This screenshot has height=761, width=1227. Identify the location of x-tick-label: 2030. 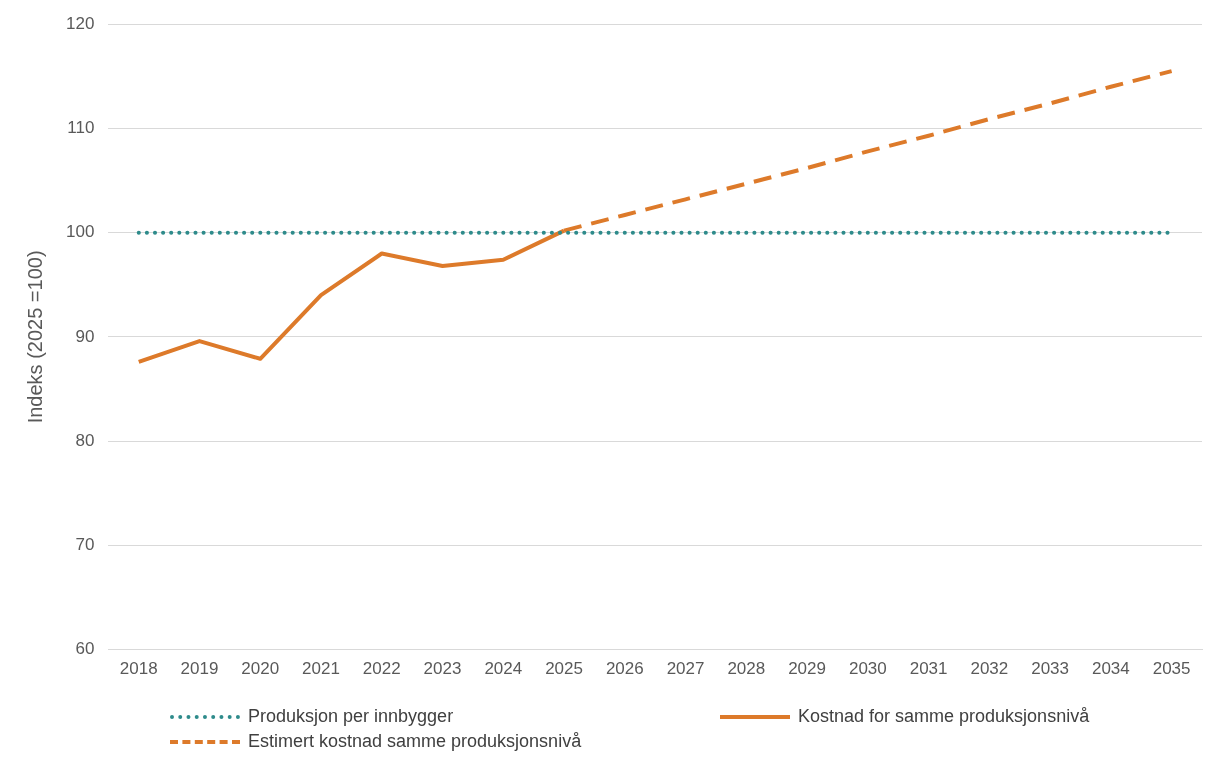
(867, 669).